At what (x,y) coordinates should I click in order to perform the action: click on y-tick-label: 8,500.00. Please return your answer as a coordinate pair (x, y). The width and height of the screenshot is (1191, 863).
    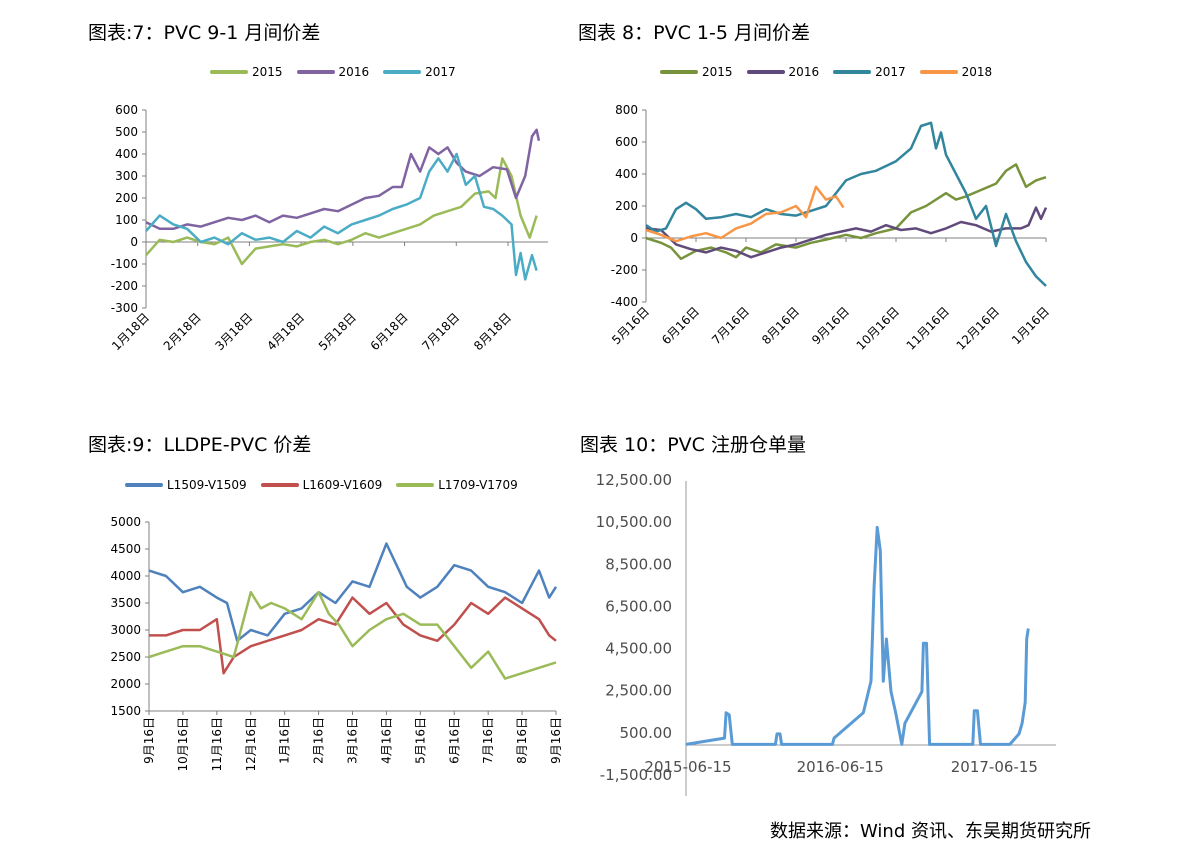
    Looking at the image, I should click on (638, 564).